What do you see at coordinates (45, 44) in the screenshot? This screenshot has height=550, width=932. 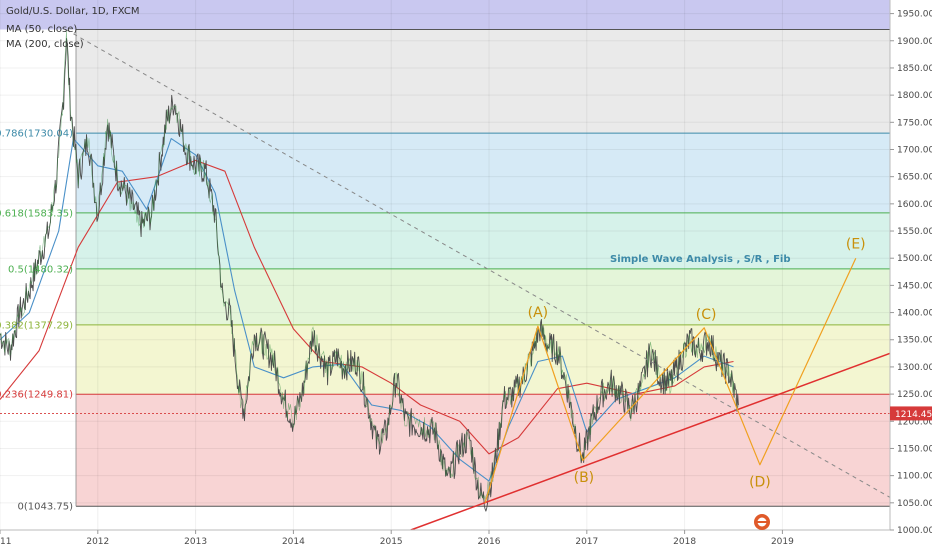 I see `ma-200-legend: MA (200, close)` at bounding box center [45, 44].